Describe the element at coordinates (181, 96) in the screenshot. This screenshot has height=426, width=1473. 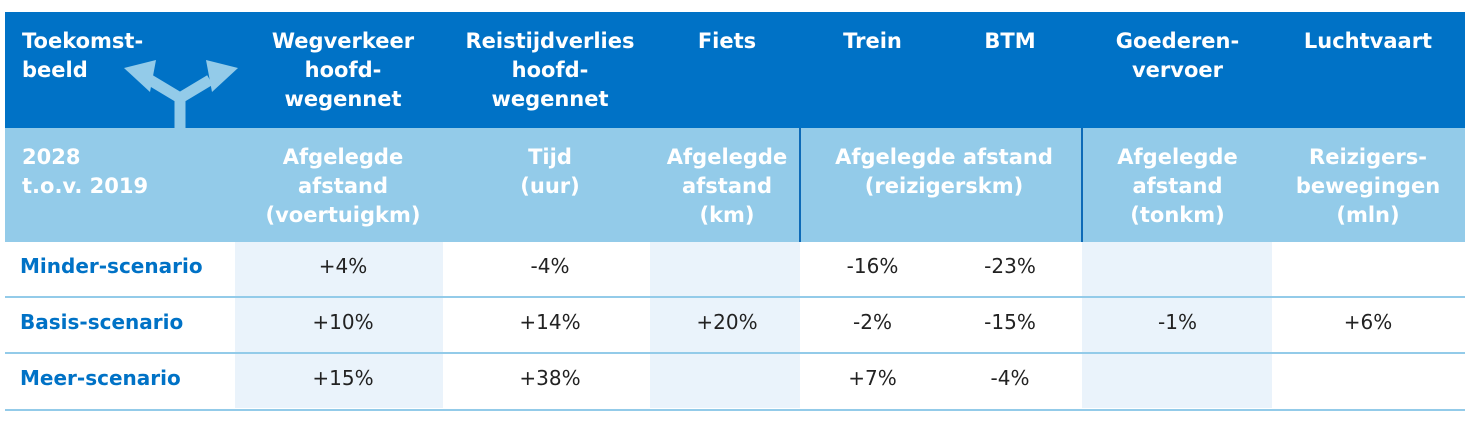
I see `split-arrow-icon` at that location.